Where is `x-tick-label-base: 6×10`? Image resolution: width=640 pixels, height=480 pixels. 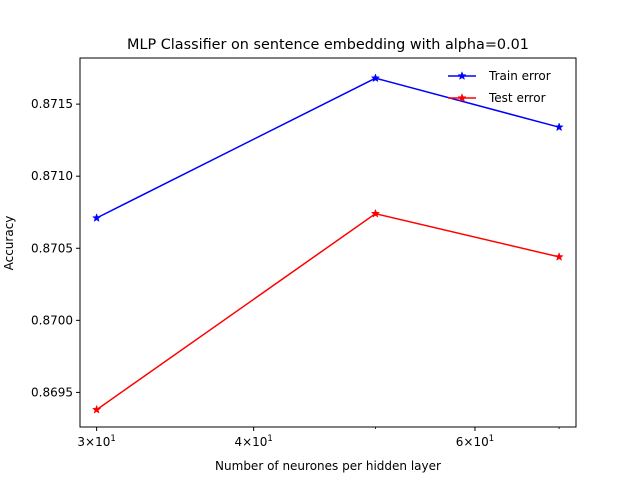
x-tick-label-base: 6×10 is located at coordinates (472, 442).